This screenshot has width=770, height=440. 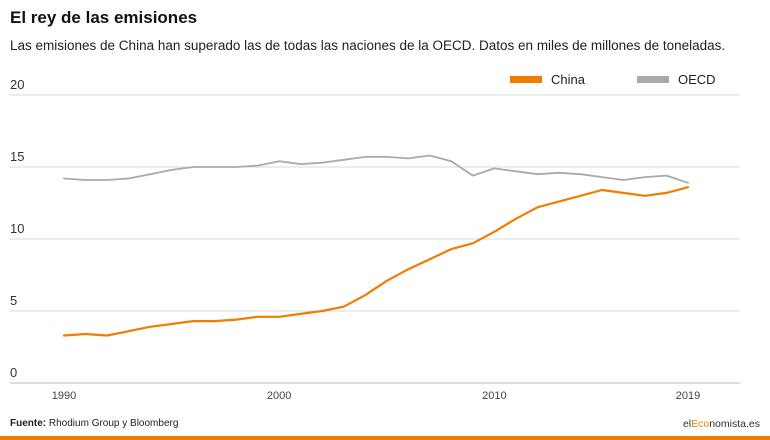 What do you see at coordinates (279, 396) in the screenshot?
I see `x-tick-label-2000: 2000` at bounding box center [279, 396].